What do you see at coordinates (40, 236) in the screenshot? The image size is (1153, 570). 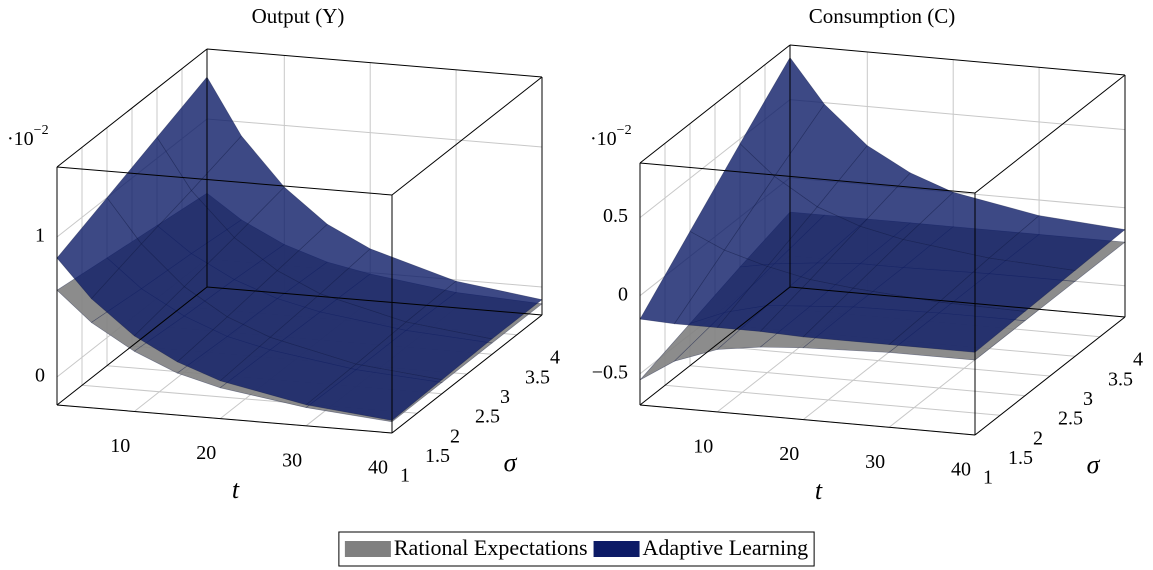 I see `z-tick-label: 1` at bounding box center [40, 236].